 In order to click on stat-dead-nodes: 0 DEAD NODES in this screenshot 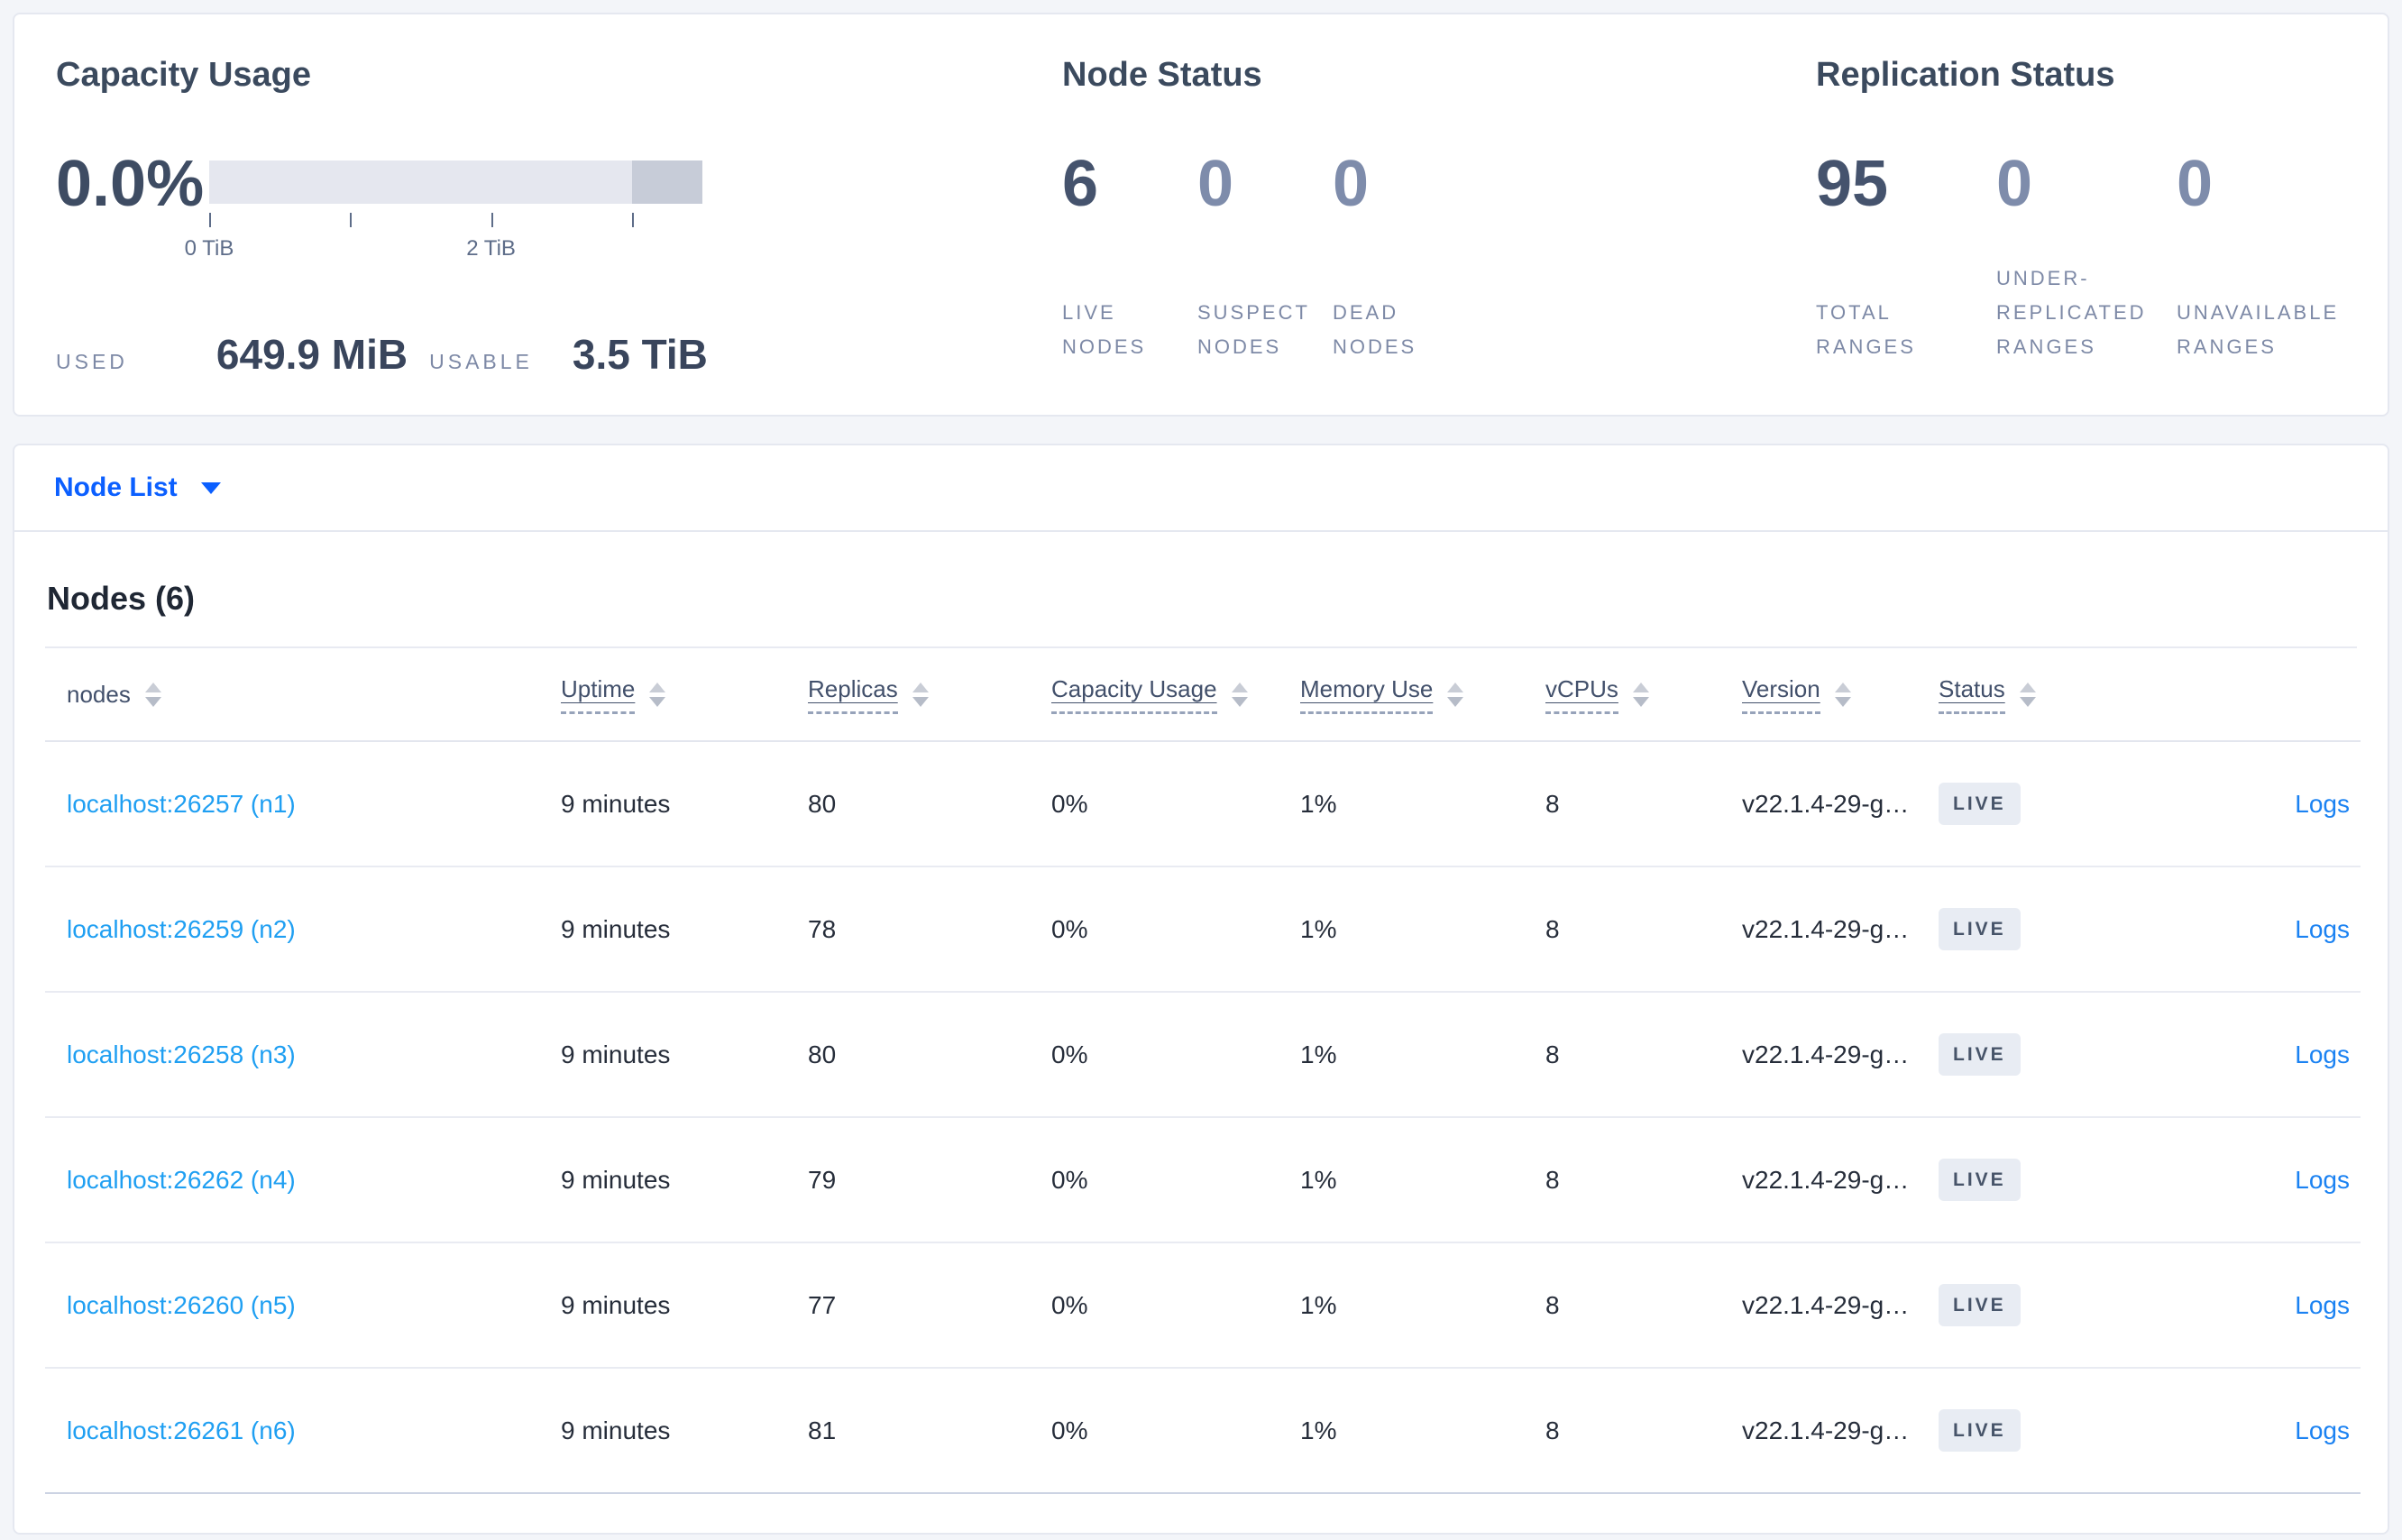, I will do `click(1400, 258)`.